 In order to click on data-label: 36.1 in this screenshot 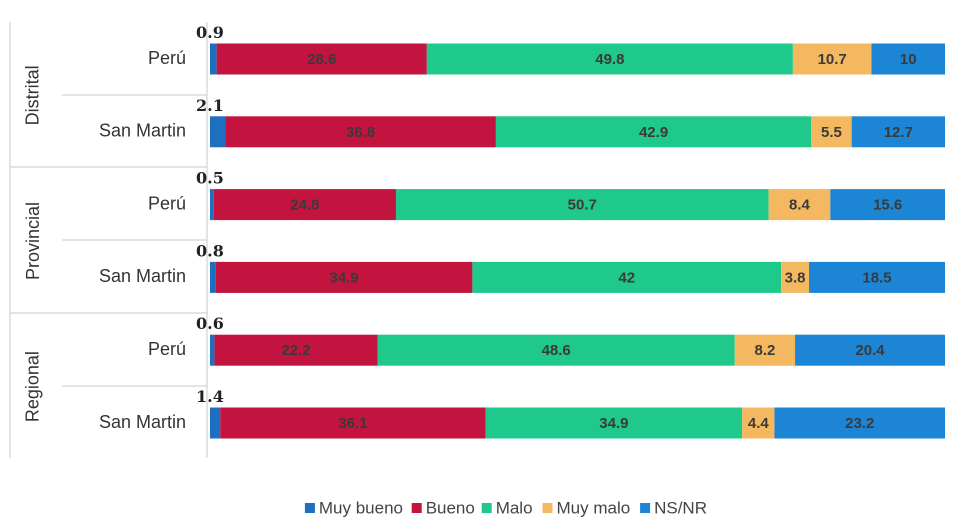, I will do `click(352, 423)`.